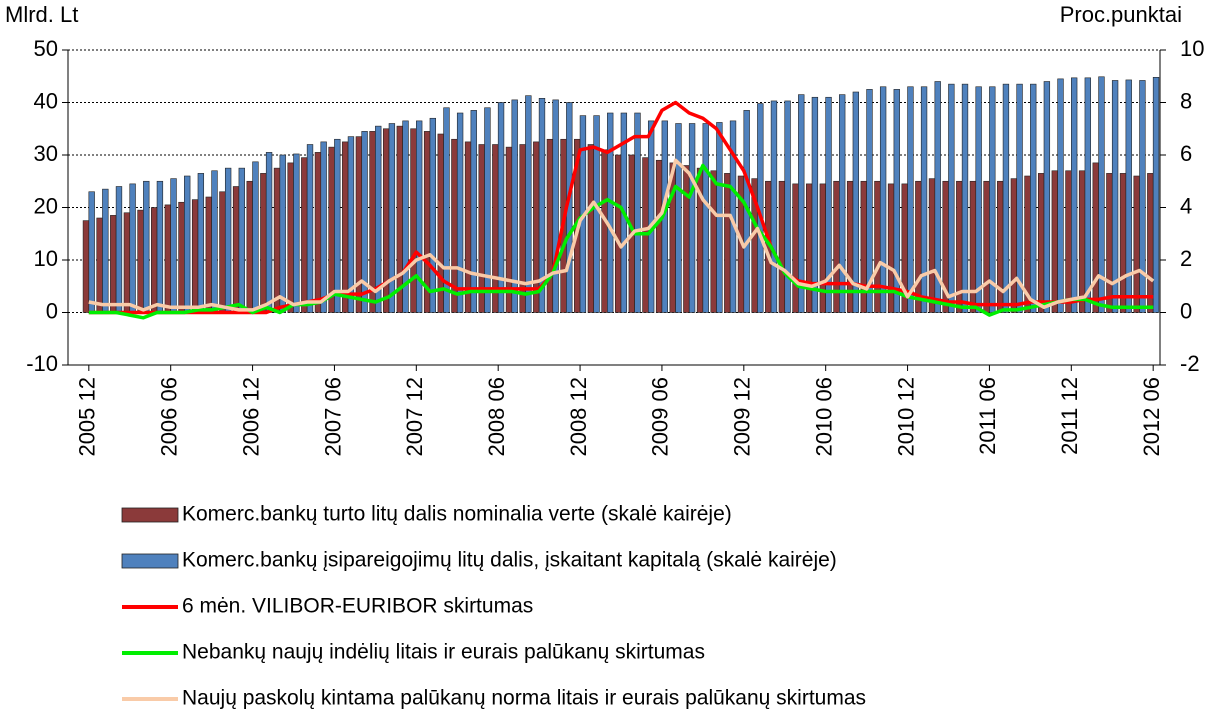  Describe the element at coordinates (905, 417) in the screenshot. I see `x-tick-label: 2010 12` at that location.